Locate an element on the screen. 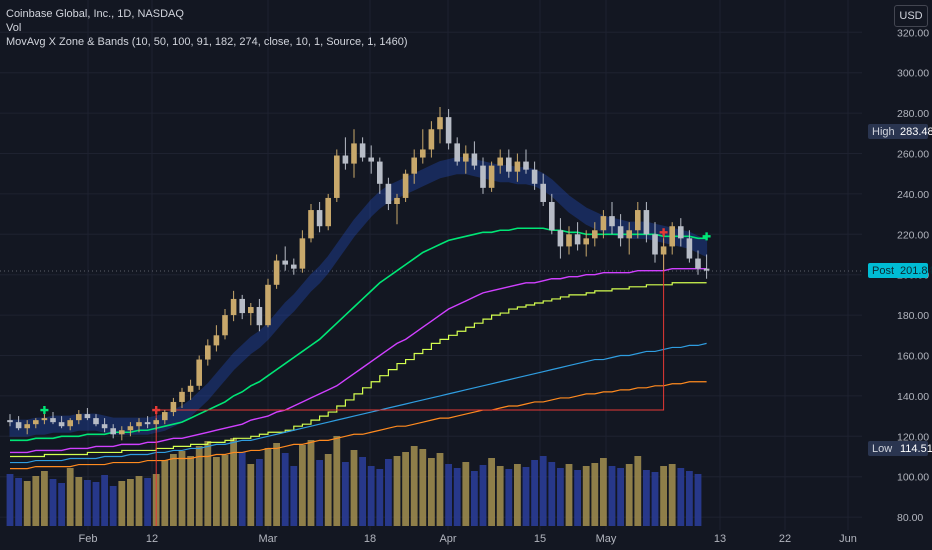  high-tag-label: High is located at coordinates (883, 132).